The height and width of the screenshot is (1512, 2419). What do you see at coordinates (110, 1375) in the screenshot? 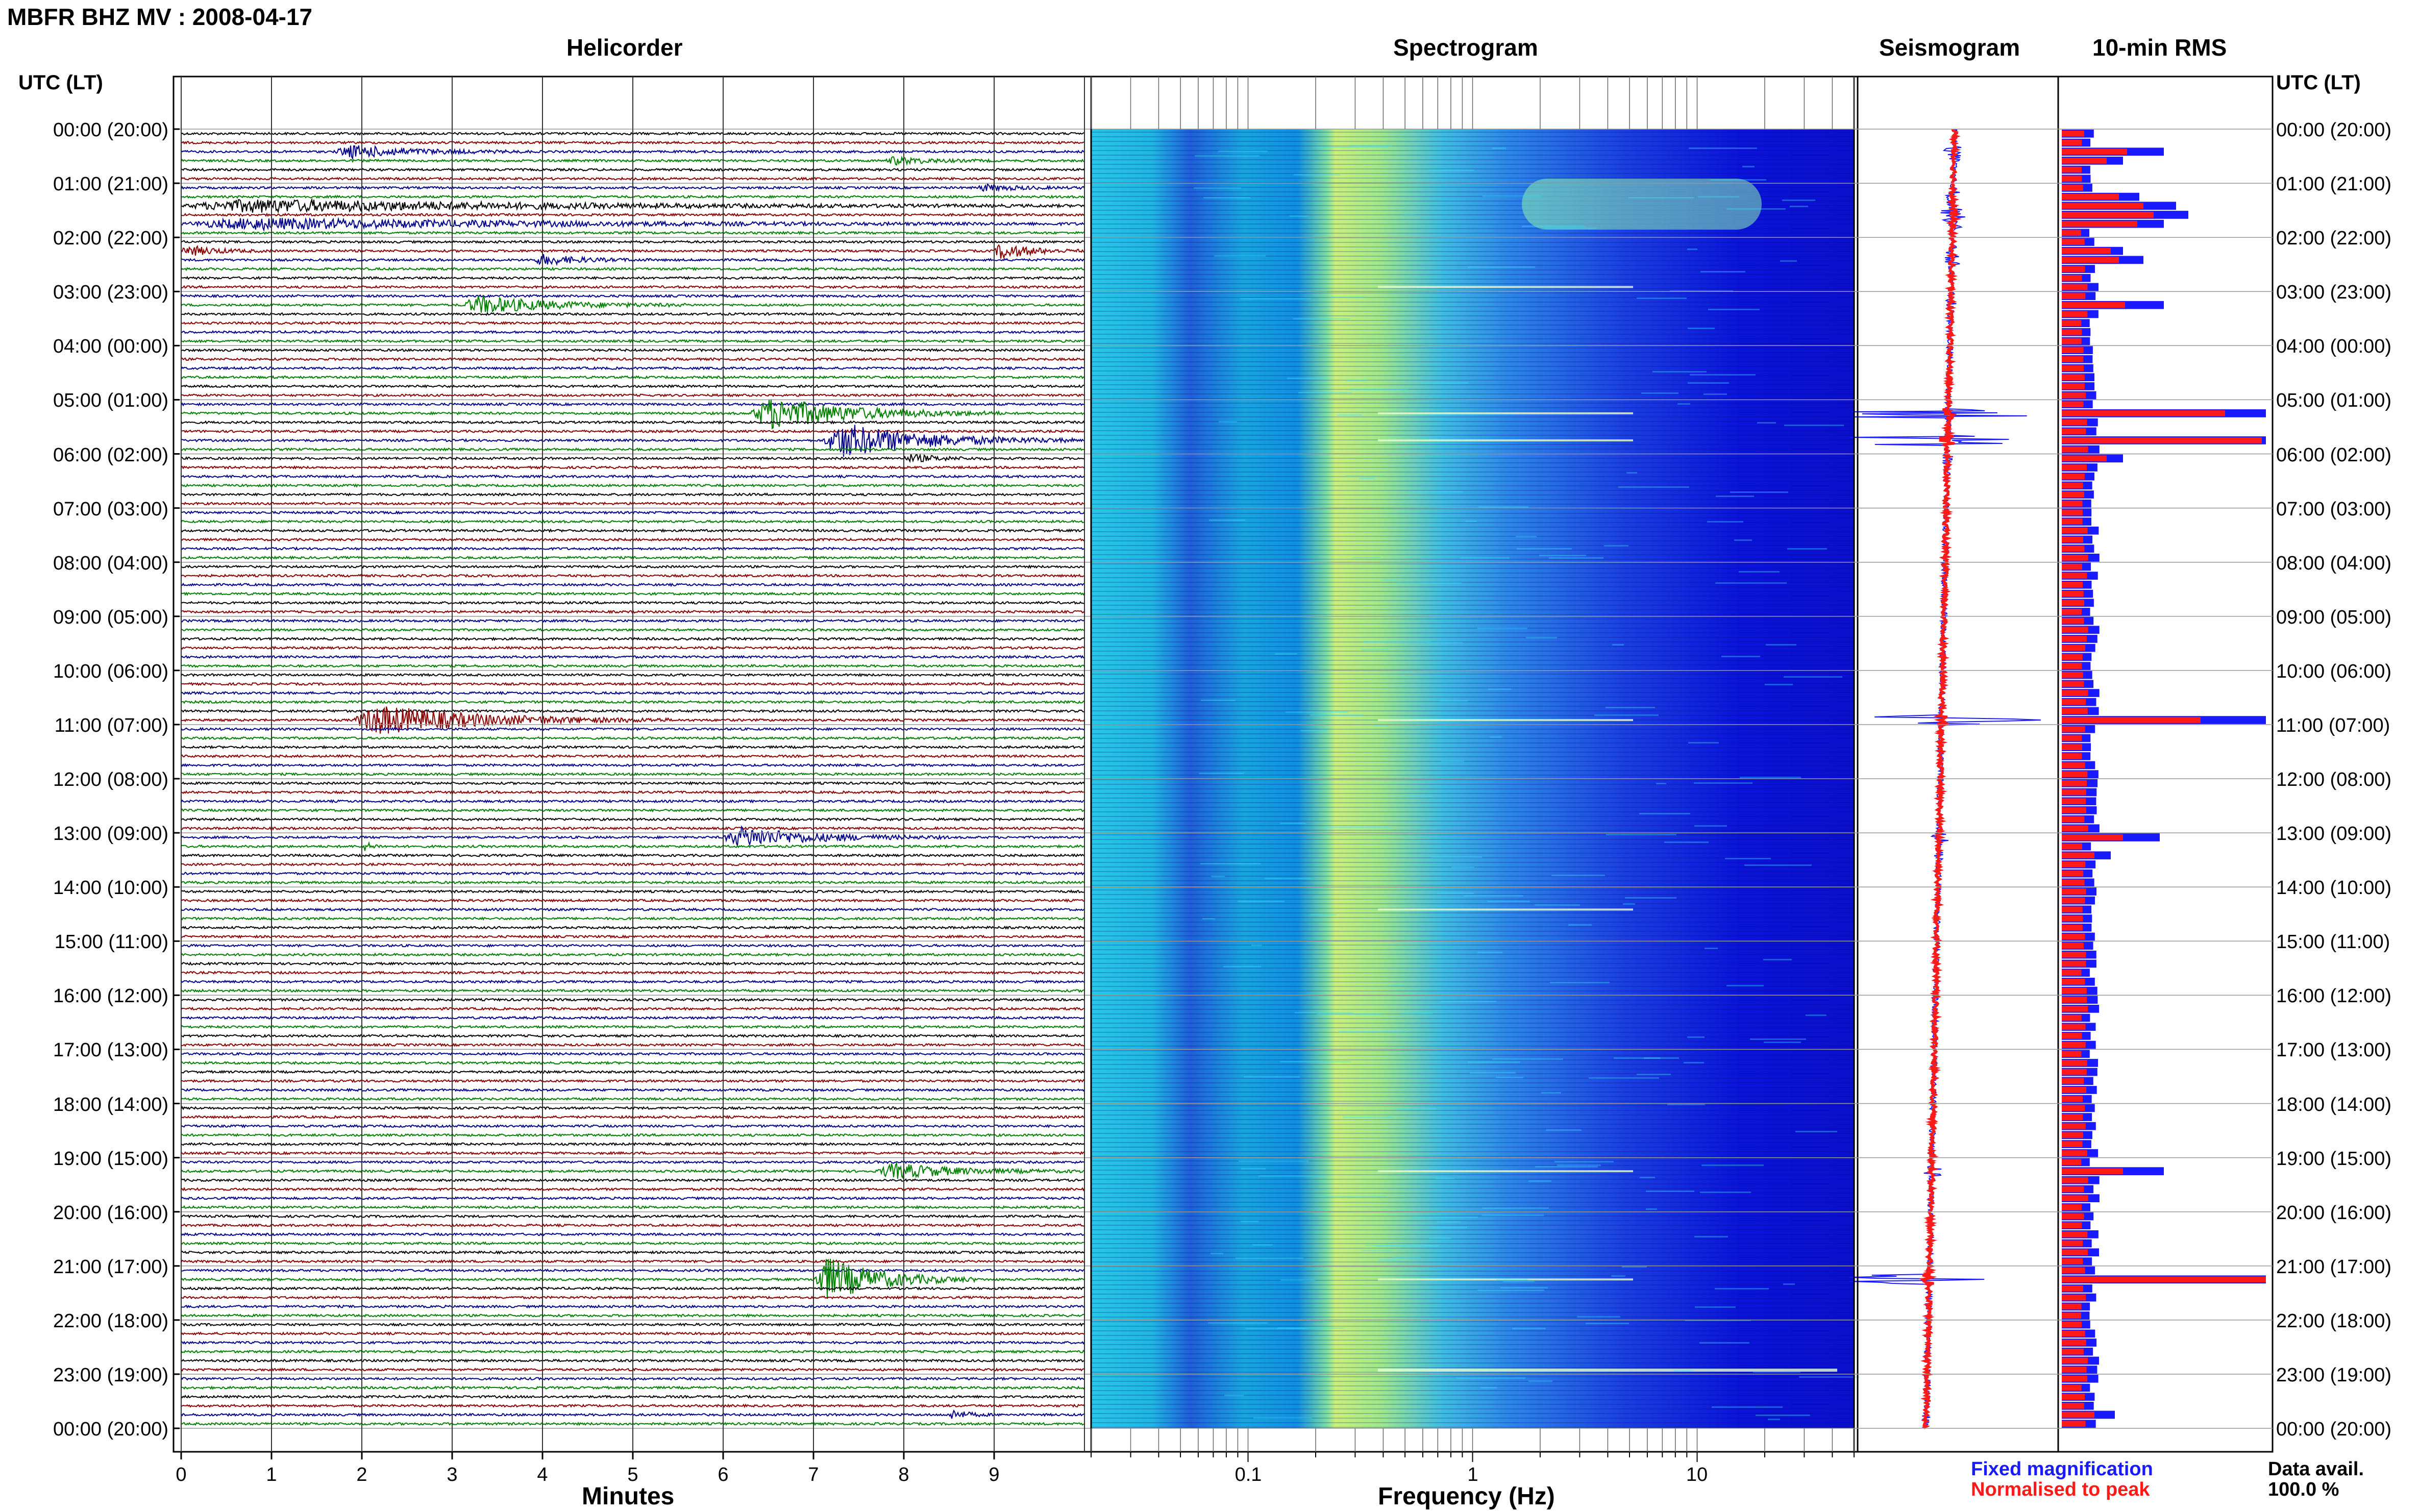
I see `time-tick-label-left: 23:00 (19:00)` at bounding box center [110, 1375].